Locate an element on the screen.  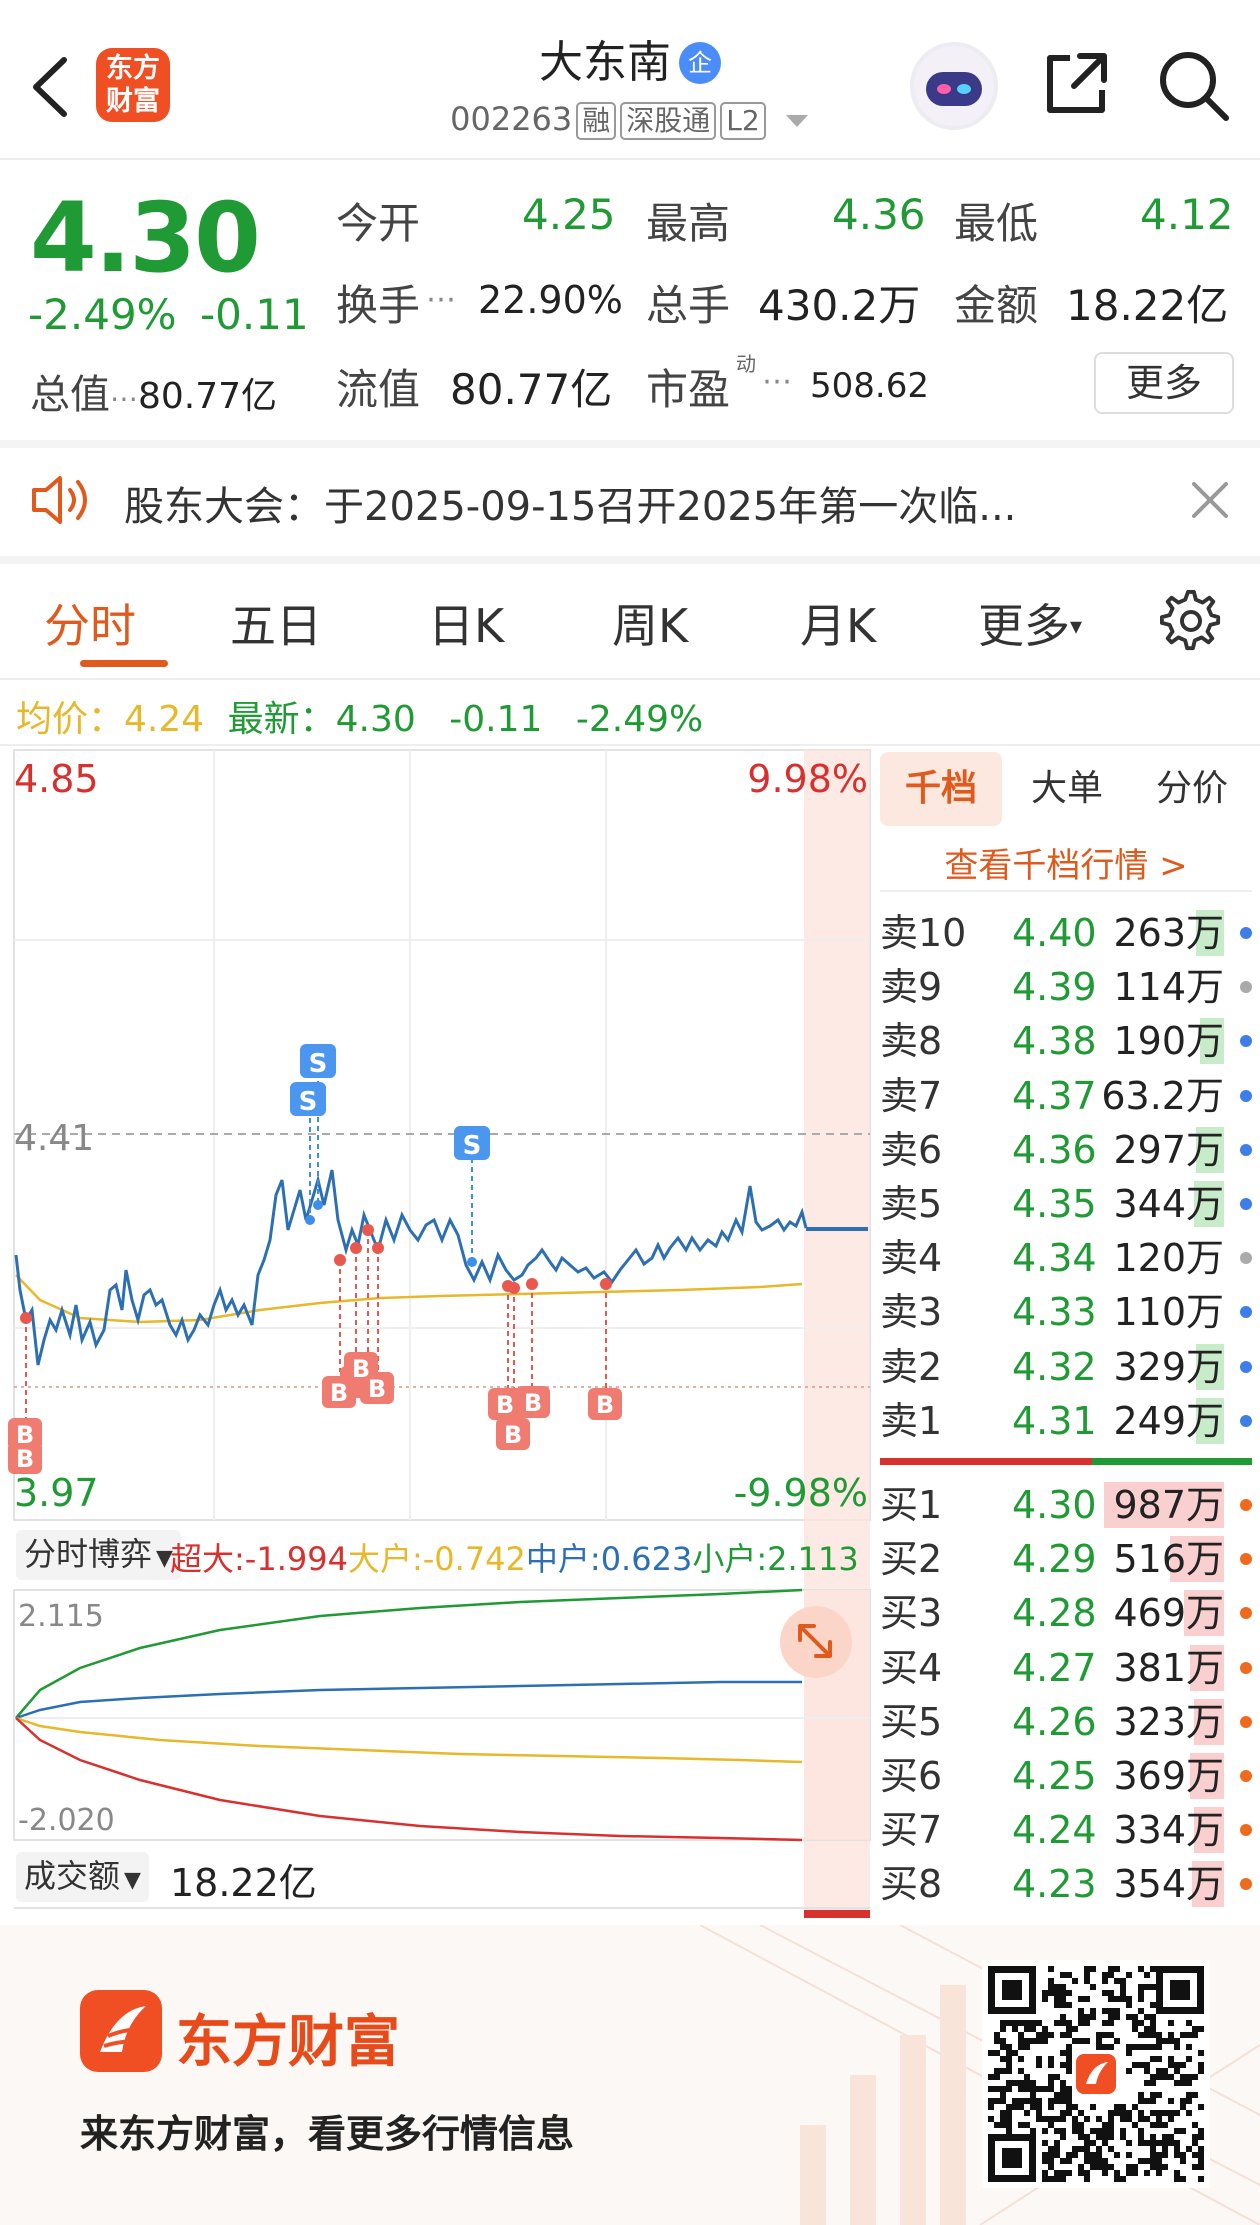
chart-settings is located at coordinates (1190, 620).